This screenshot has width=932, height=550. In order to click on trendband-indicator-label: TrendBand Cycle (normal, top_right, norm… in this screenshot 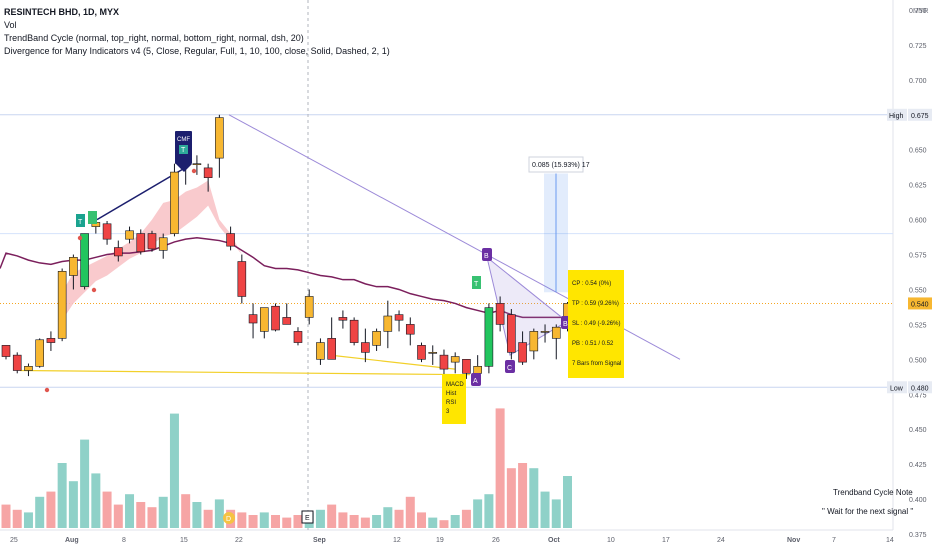, I will do `click(154, 38)`.